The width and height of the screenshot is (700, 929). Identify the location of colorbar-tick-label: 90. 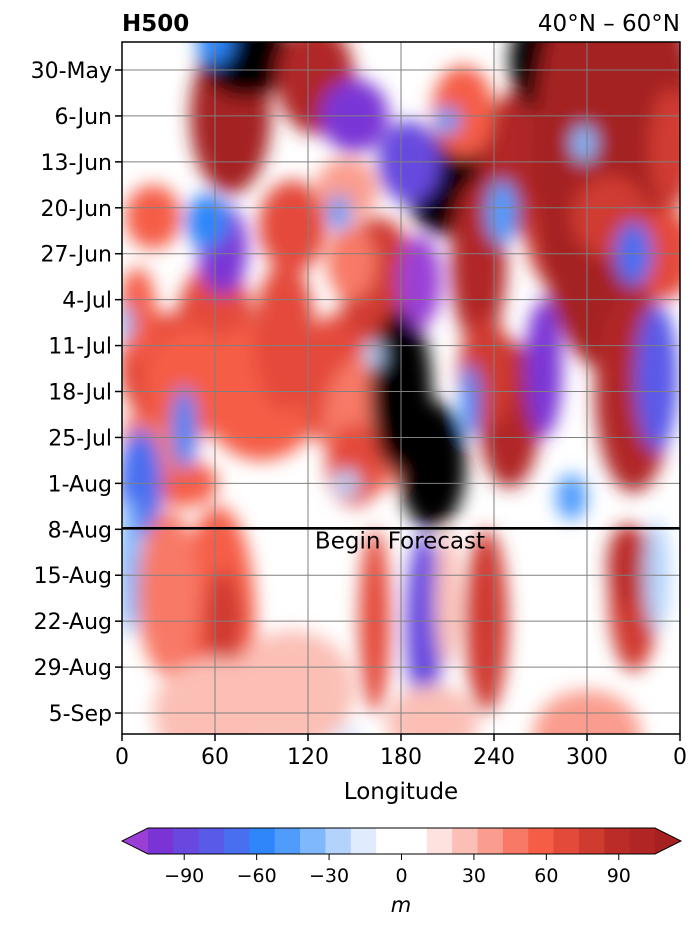
(619, 876).